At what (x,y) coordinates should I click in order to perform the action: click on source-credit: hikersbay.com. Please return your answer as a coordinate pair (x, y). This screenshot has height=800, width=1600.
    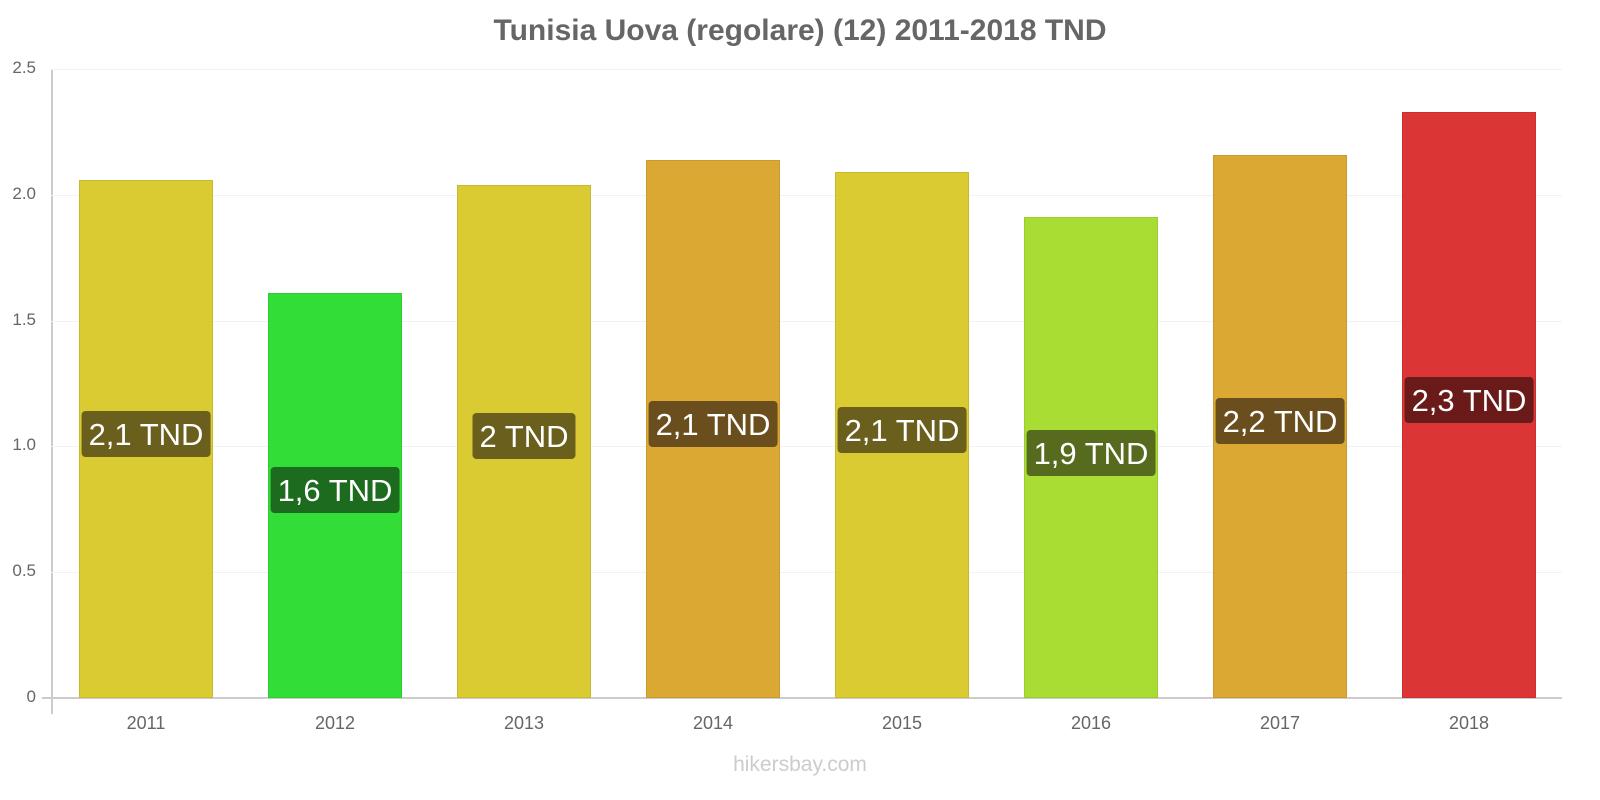
    Looking at the image, I should click on (800, 764).